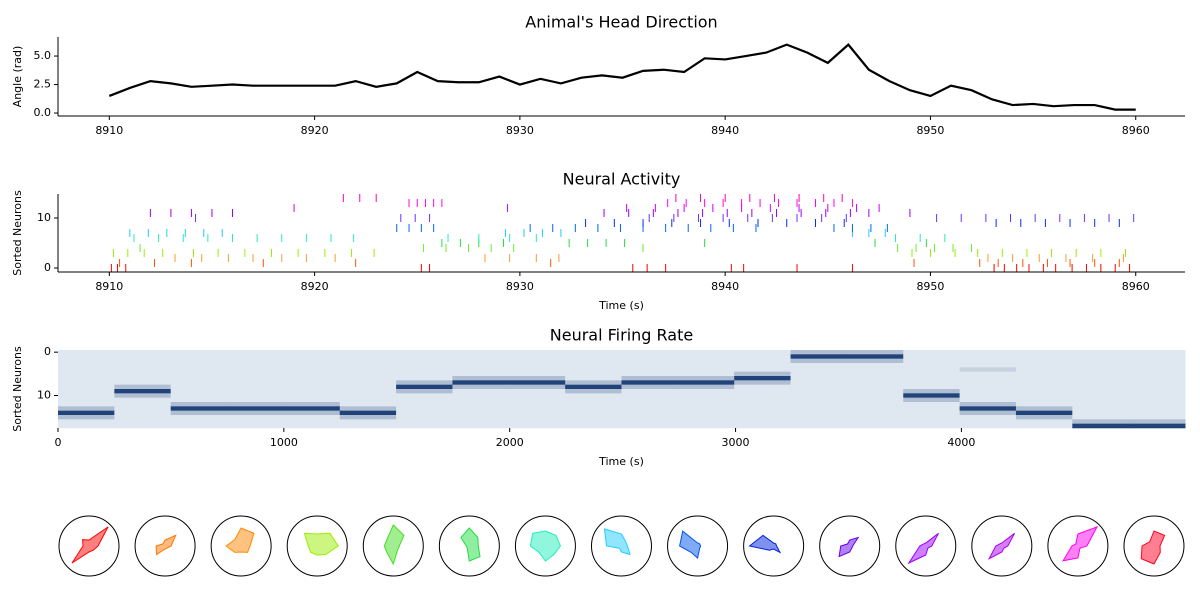 The width and height of the screenshot is (1200, 600). I want to click on y-tick-label: 0.0, so click(43, 112).